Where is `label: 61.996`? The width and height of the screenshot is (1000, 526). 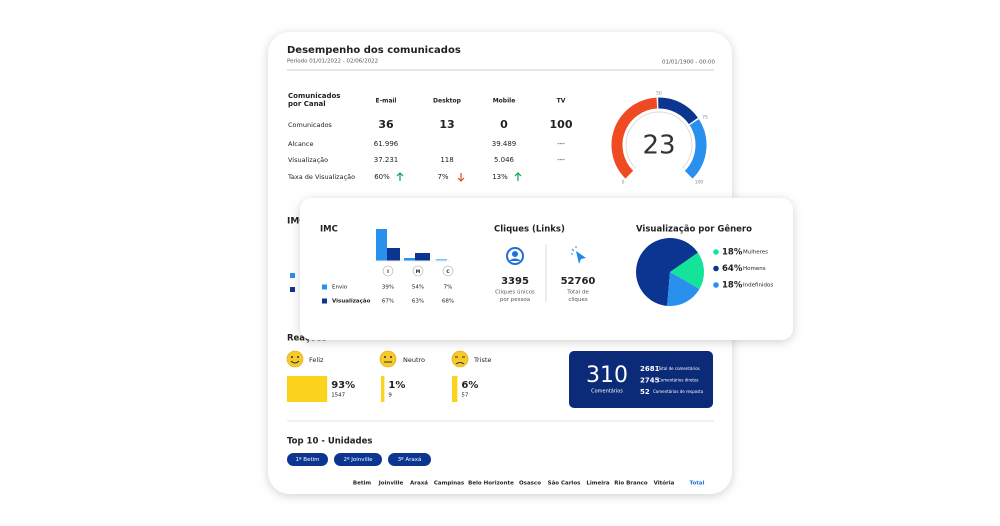 label: 61.996 is located at coordinates (386, 144).